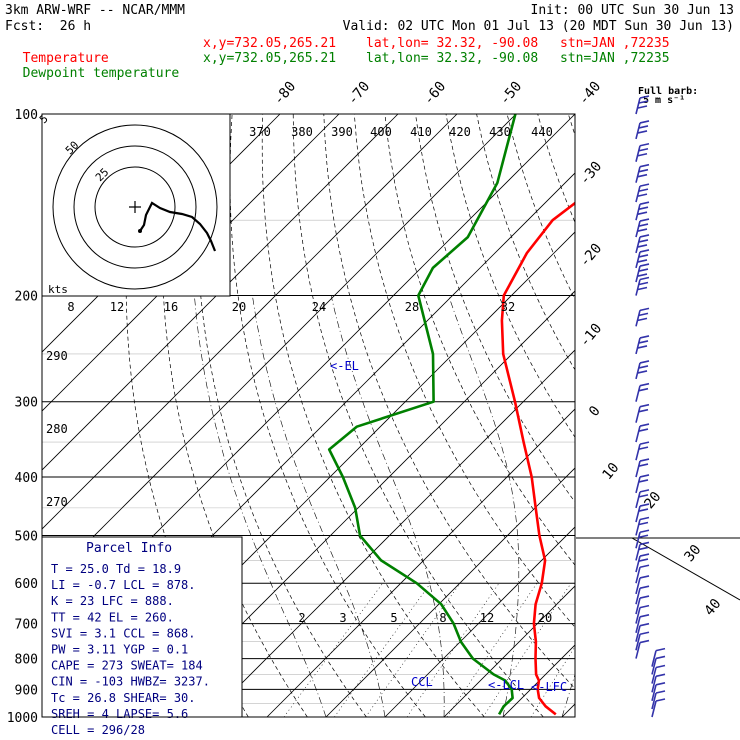  What do you see at coordinates (344, 366) in the screenshot?
I see `el-marker: <-EL` at bounding box center [344, 366].